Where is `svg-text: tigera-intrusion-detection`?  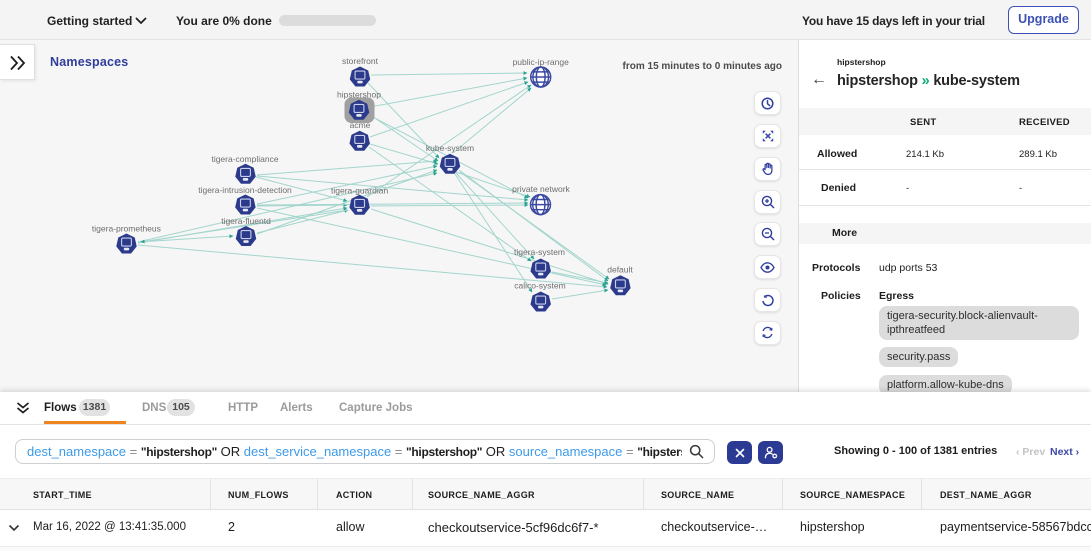 svg-text: tigera-intrusion-detection is located at coordinates (245, 190).